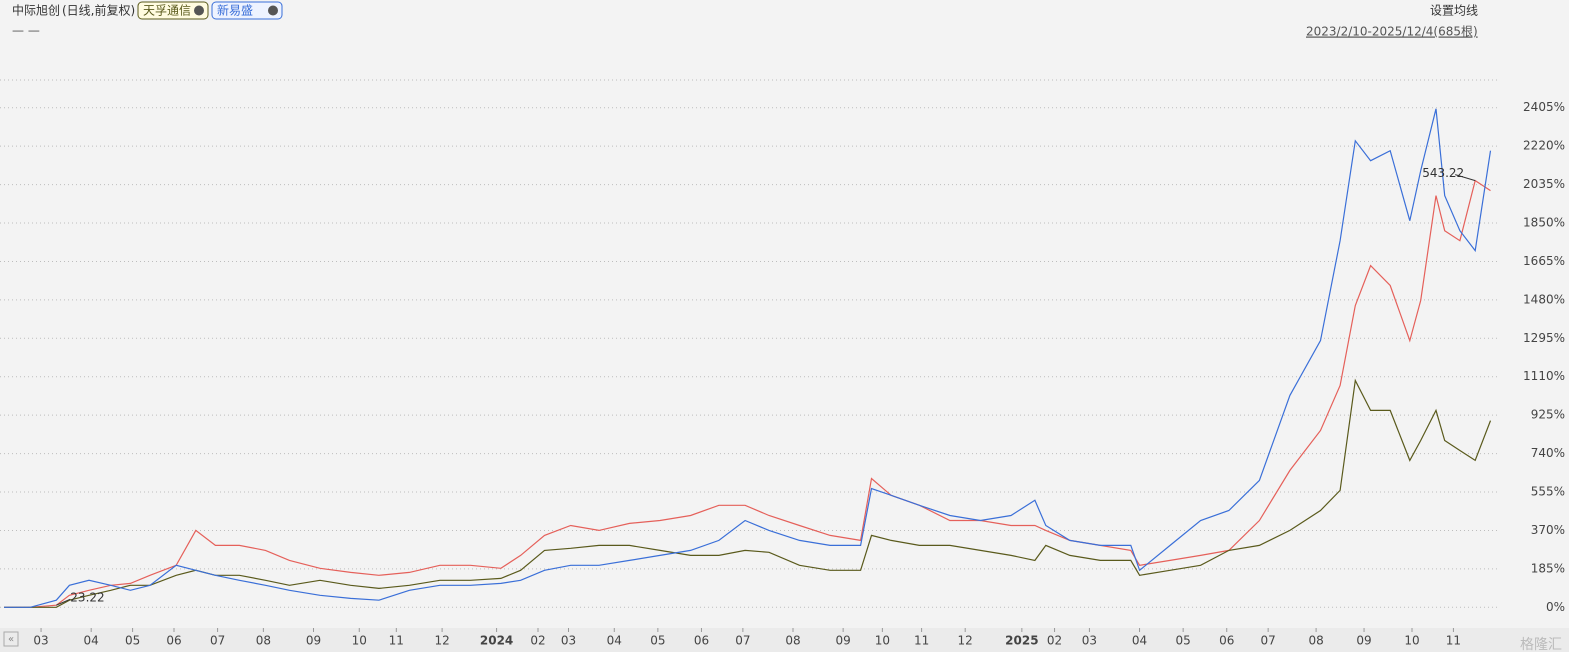  What do you see at coordinates (1454, 11) in the screenshot?
I see `ma-setting: 设置均线` at bounding box center [1454, 11].